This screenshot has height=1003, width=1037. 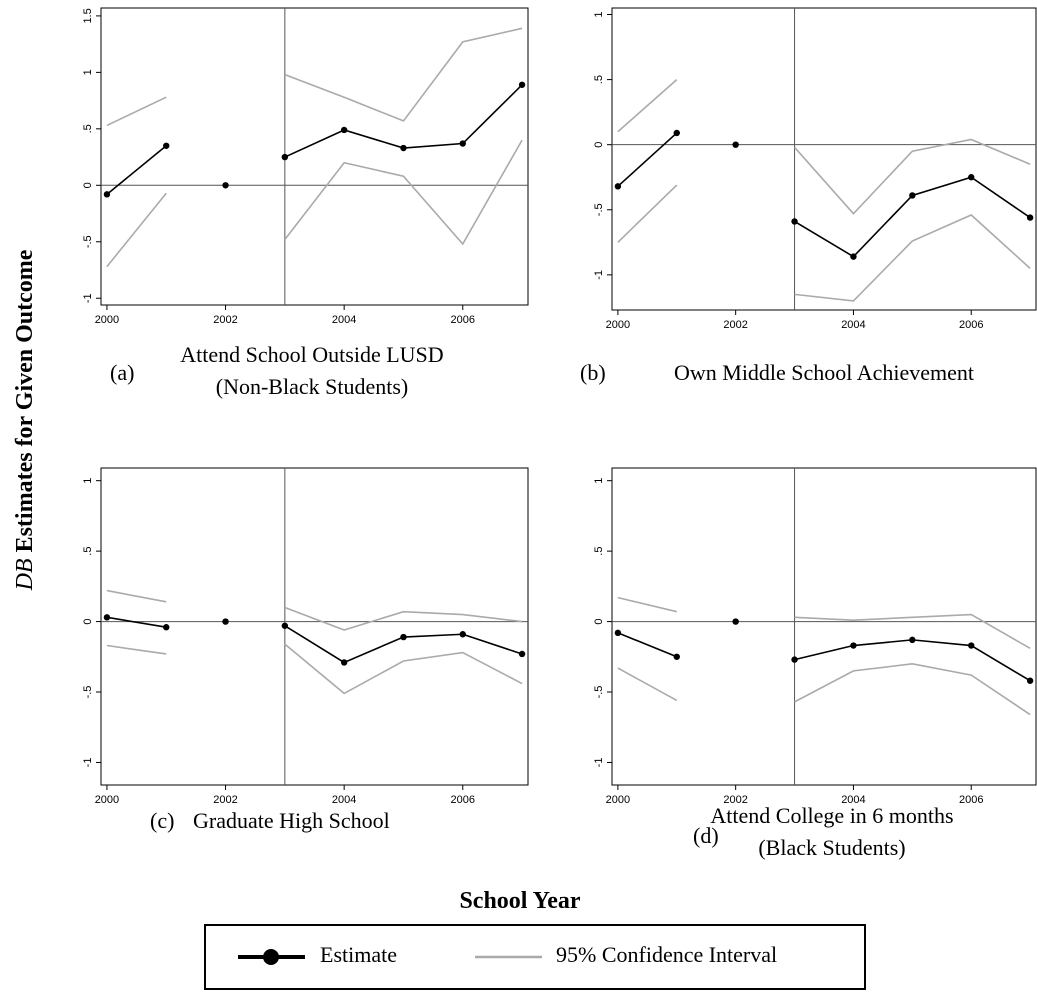 What do you see at coordinates (312, 386) in the screenshot?
I see `panel-title: (Non-Black Students)` at bounding box center [312, 386].